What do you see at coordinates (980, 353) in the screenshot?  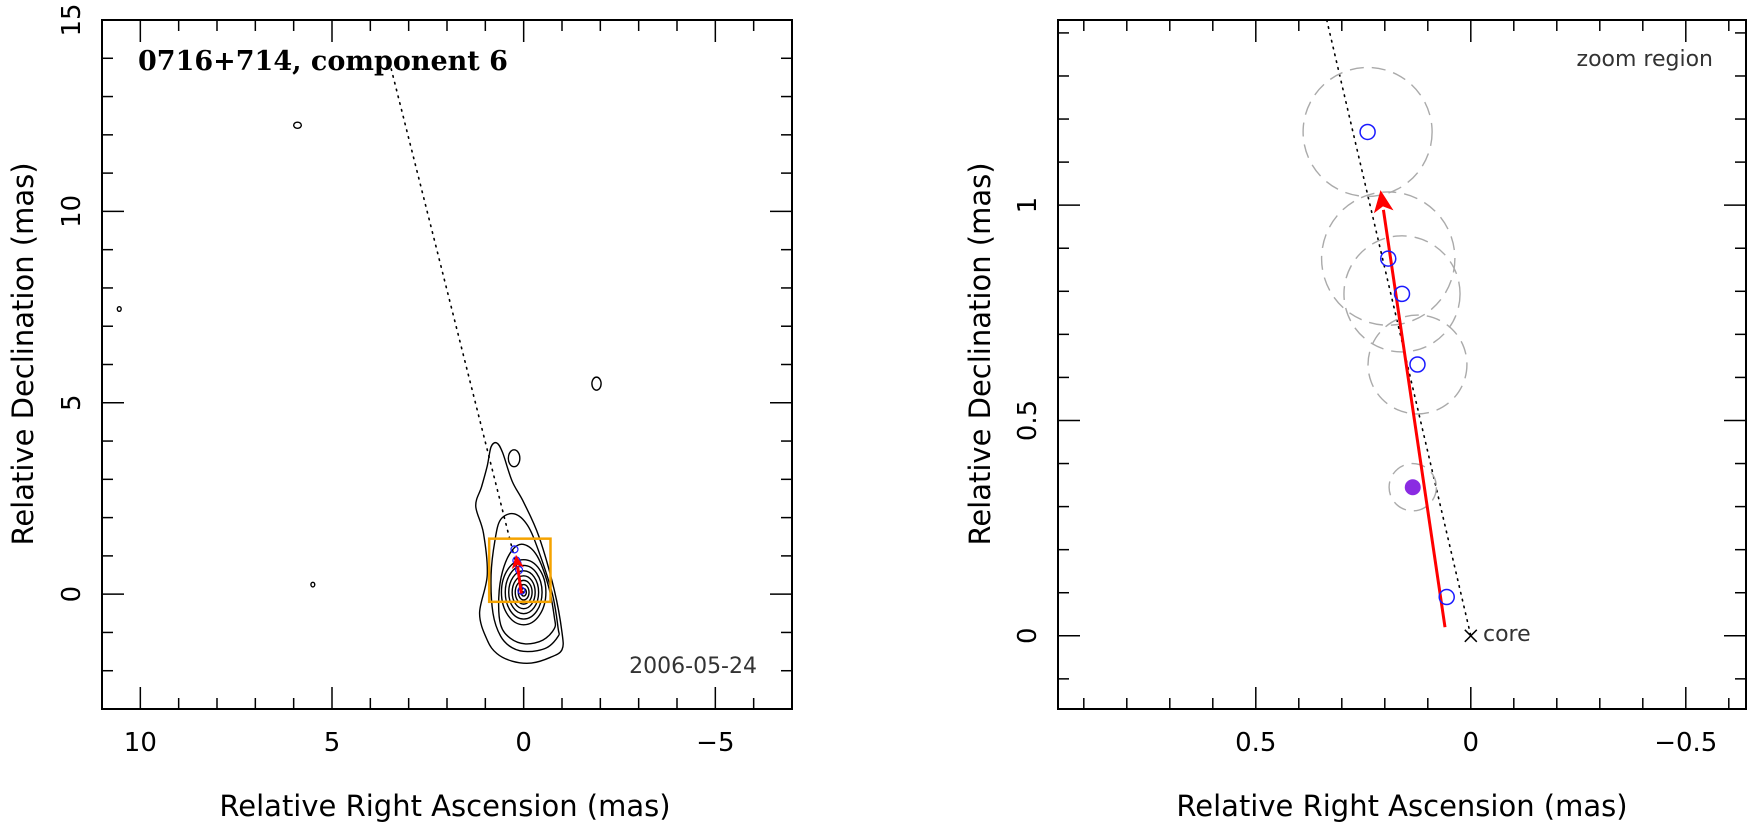 I see `right-y-axis-label: Relative Declination (mas)` at bounding box center [980, 353].